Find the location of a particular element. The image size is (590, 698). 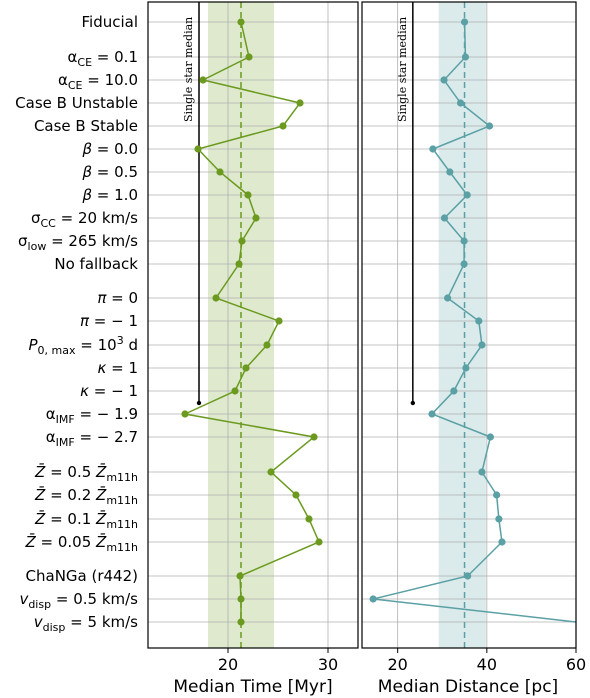

row-label: Case B Unstable is located at coordinates (76, 103).